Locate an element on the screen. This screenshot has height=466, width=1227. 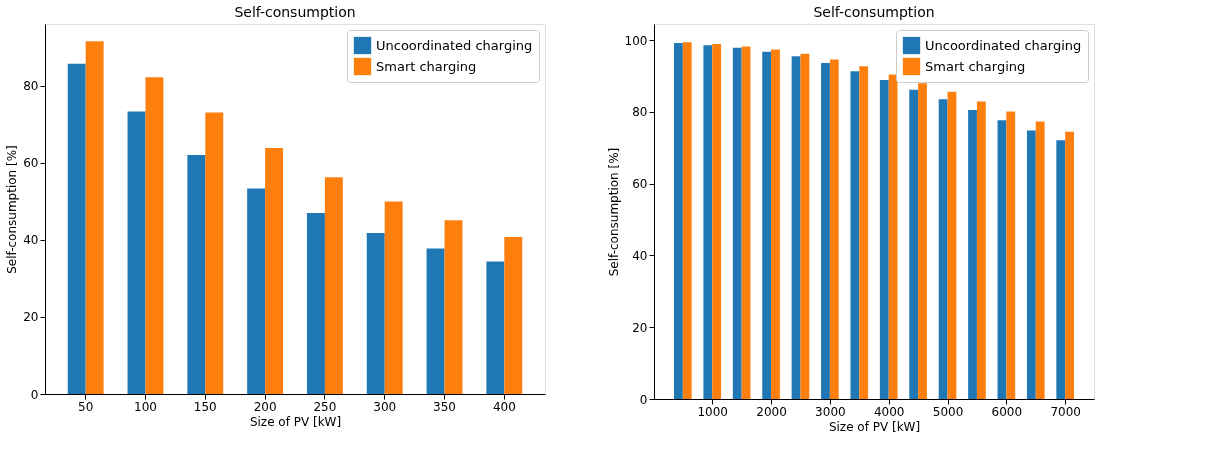
x-tick-label: 400 is located at coordinates (504, 406).